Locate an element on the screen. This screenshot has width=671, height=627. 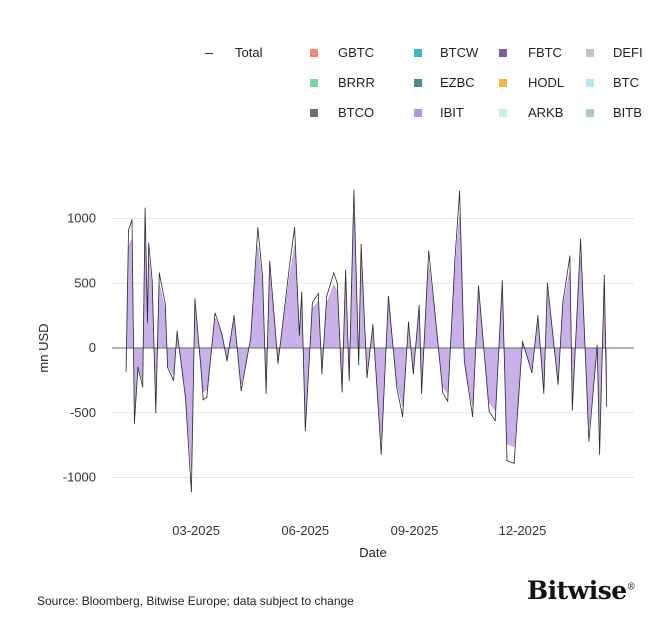
legend-label-hodl: HODL is located at coordinates (546, 82).